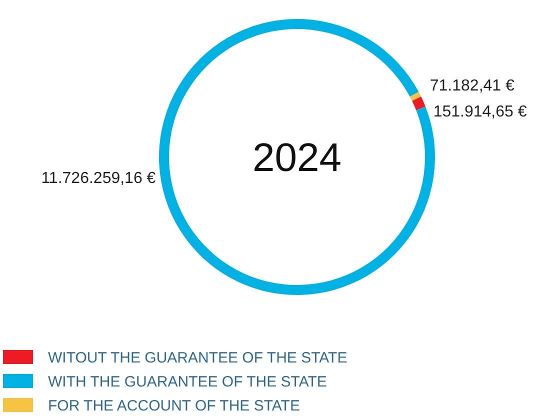 The image size is (549, 418). Describe the element at coordinates (198, 357) in the screenshot. I see `legend-label: WITOUT THE GUARANTEE OF THE STATE` at that location.